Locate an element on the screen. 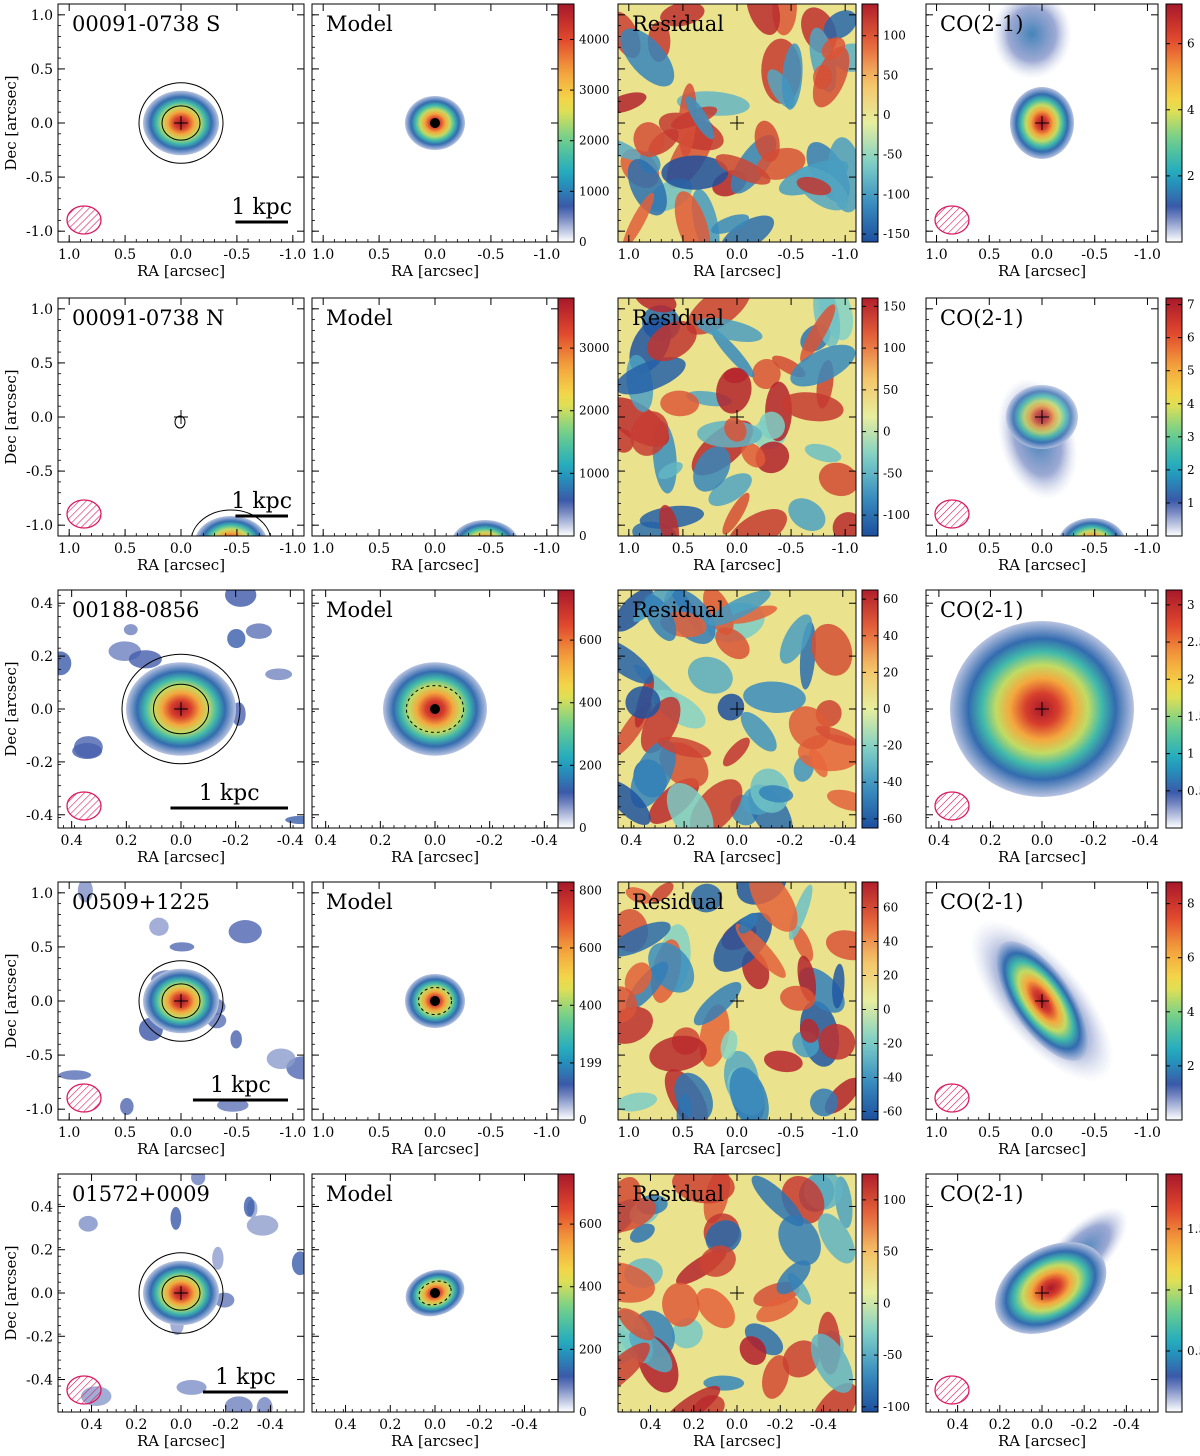 Image resolution: width=1200 pixels, height=1456 pixels. x-tick-label: -0.4 is located at coordinates (842, 841).